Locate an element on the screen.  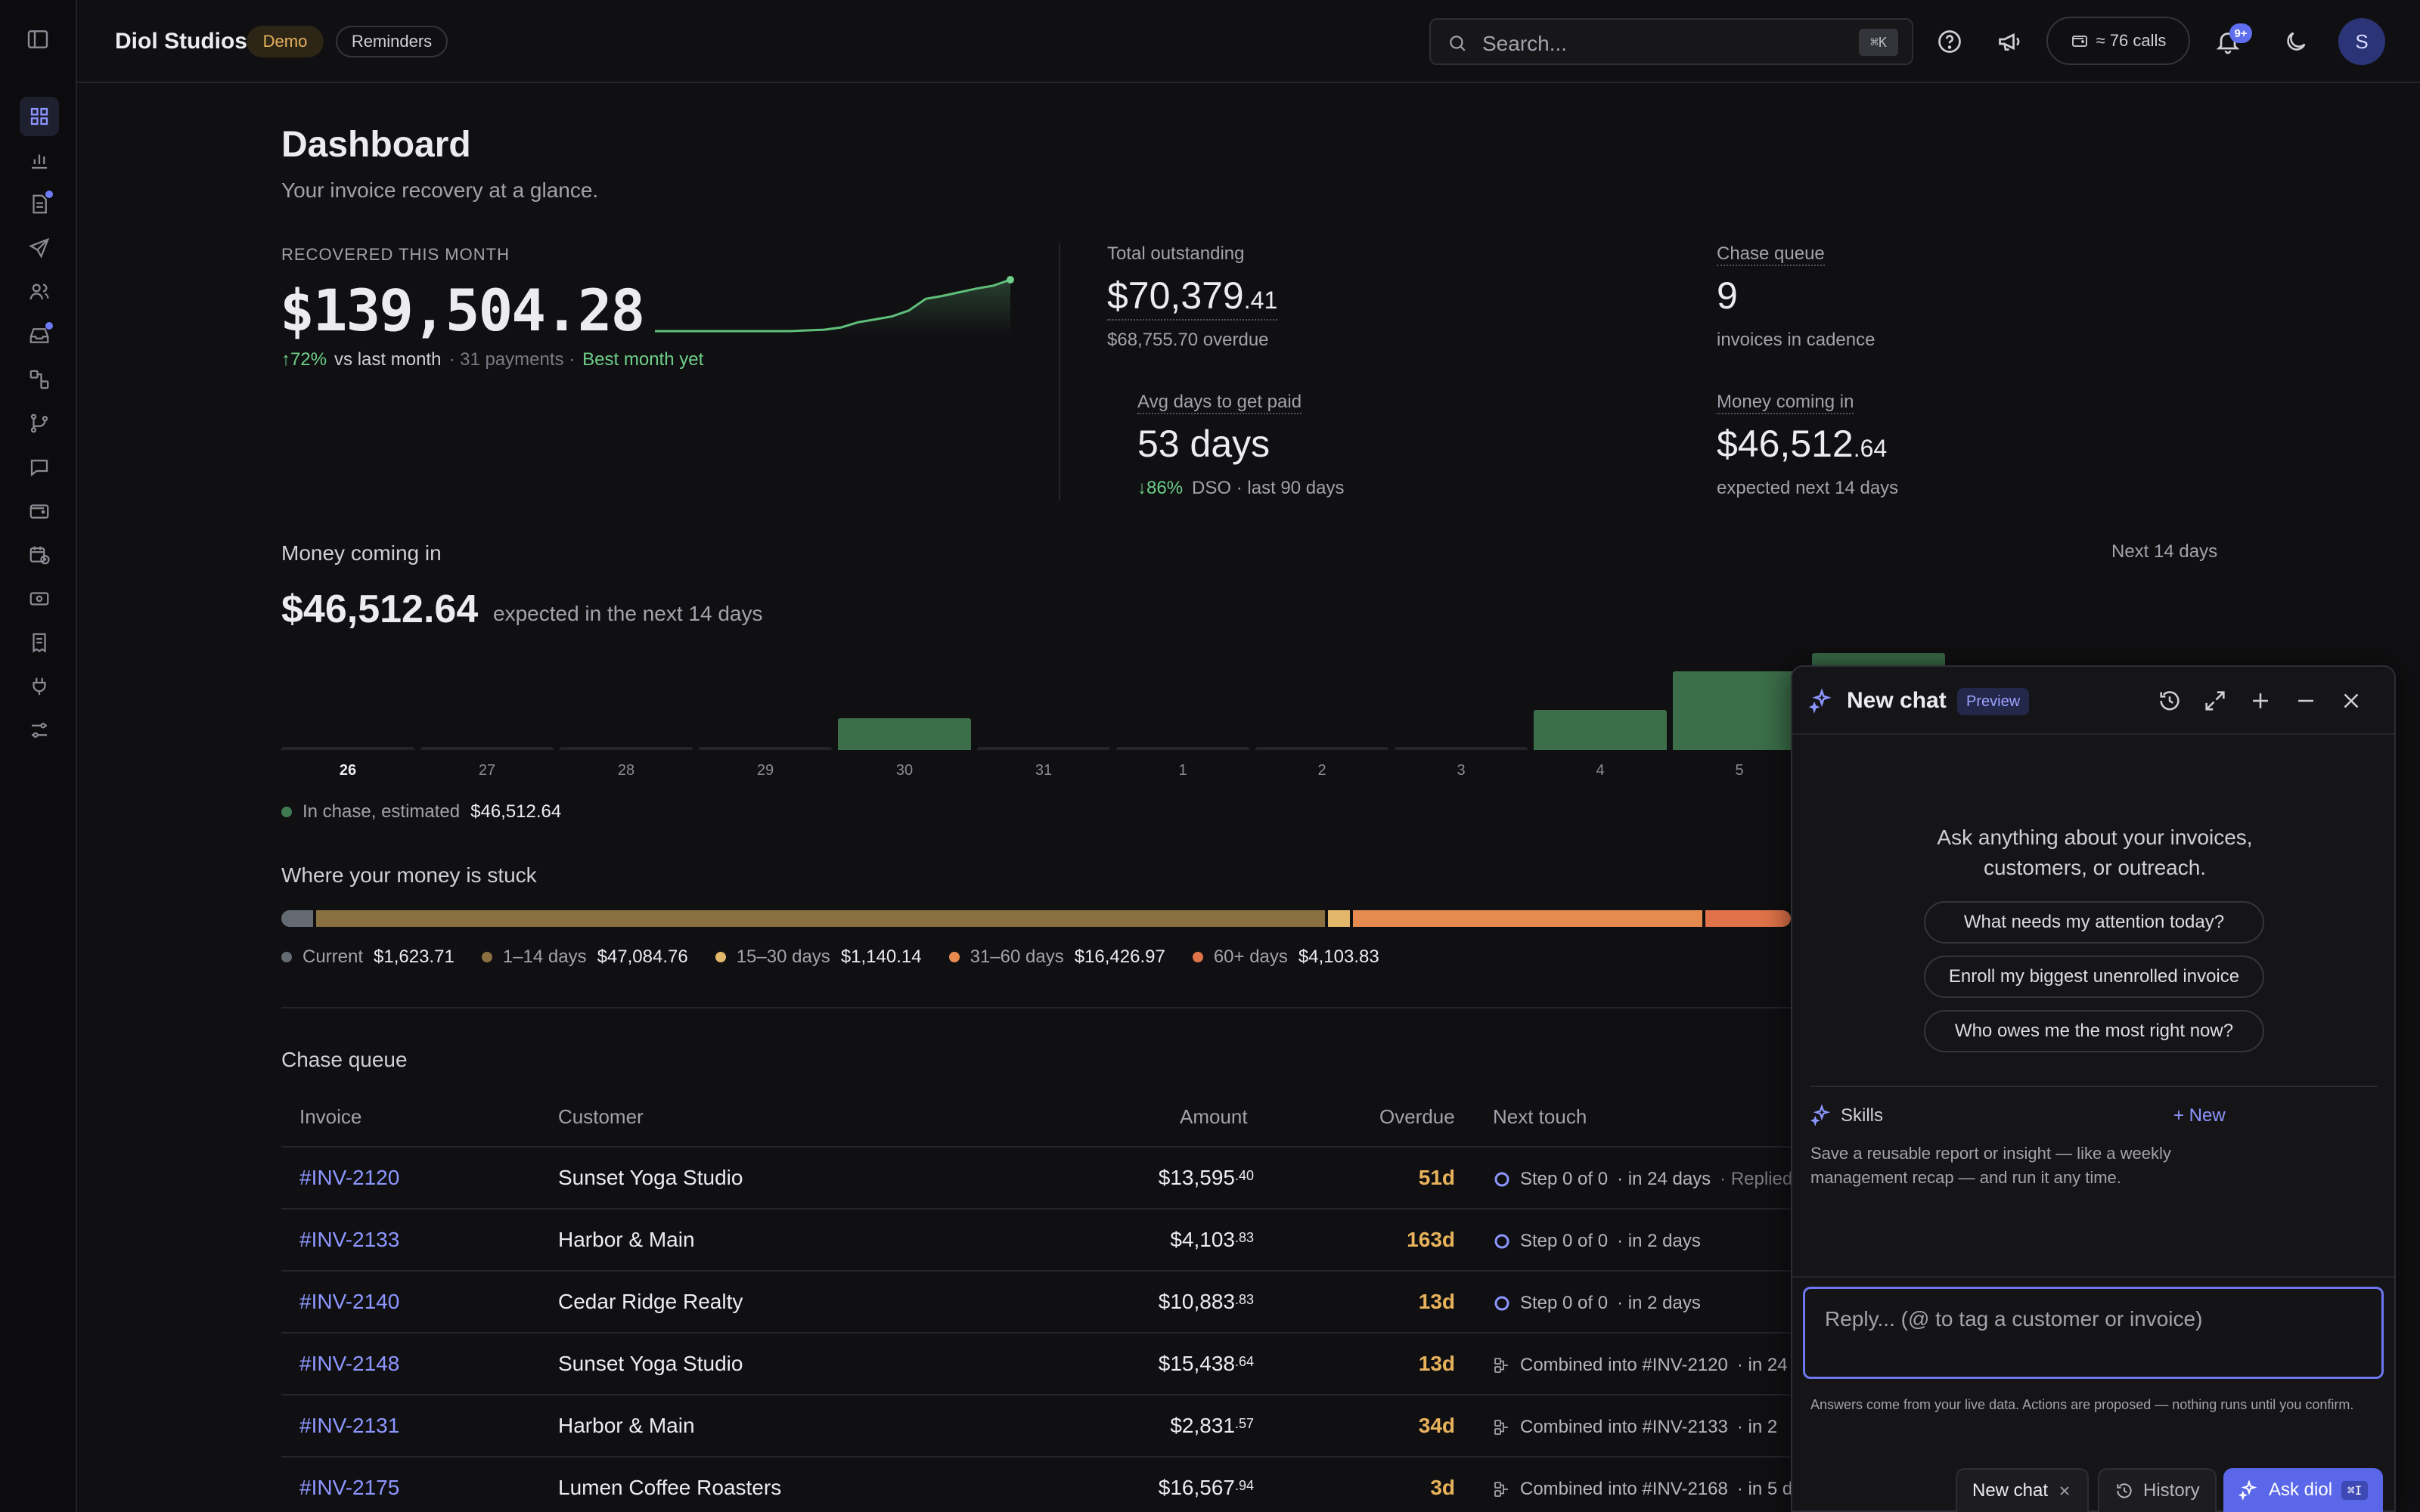
moon-icon is located at coordinates (2296, 42).